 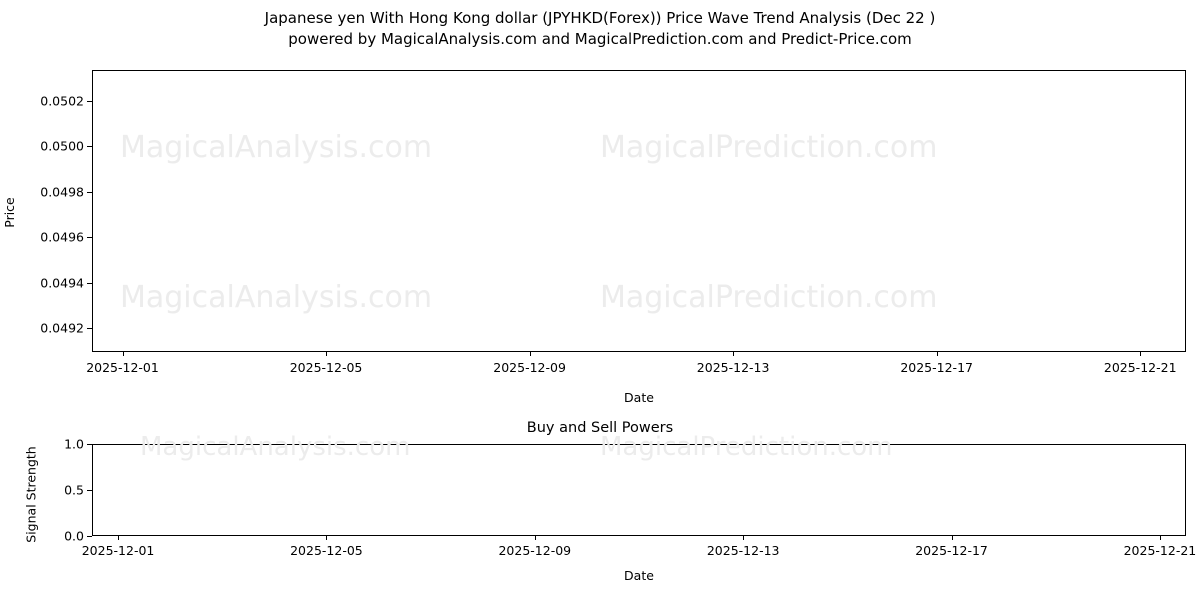 What do you see at coordinates (951, 550) in the screenshot?
I see `signal-xtick-label: 2025-12-17` at bounding box center [951, 550].